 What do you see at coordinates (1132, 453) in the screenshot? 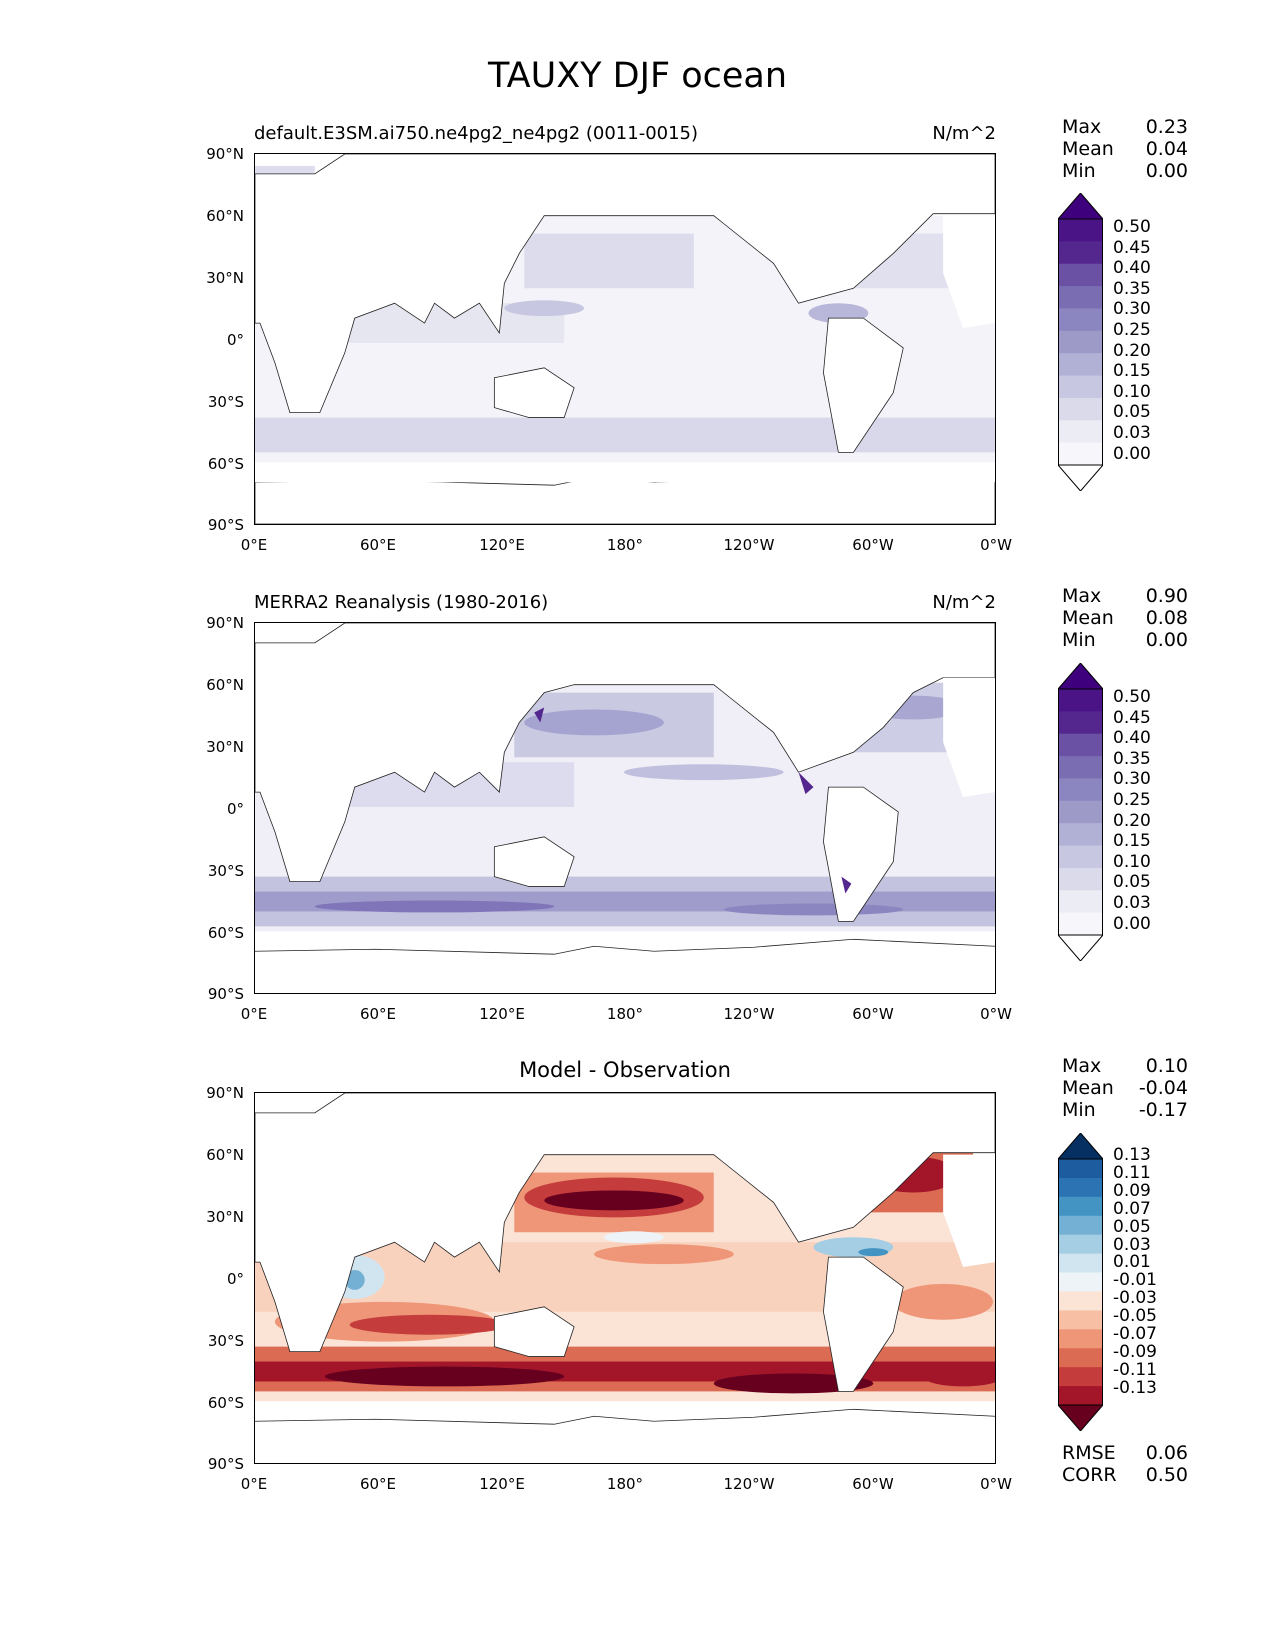
I see `colorbar-tick-label: 0.00` at bounding box center [1132, 453].